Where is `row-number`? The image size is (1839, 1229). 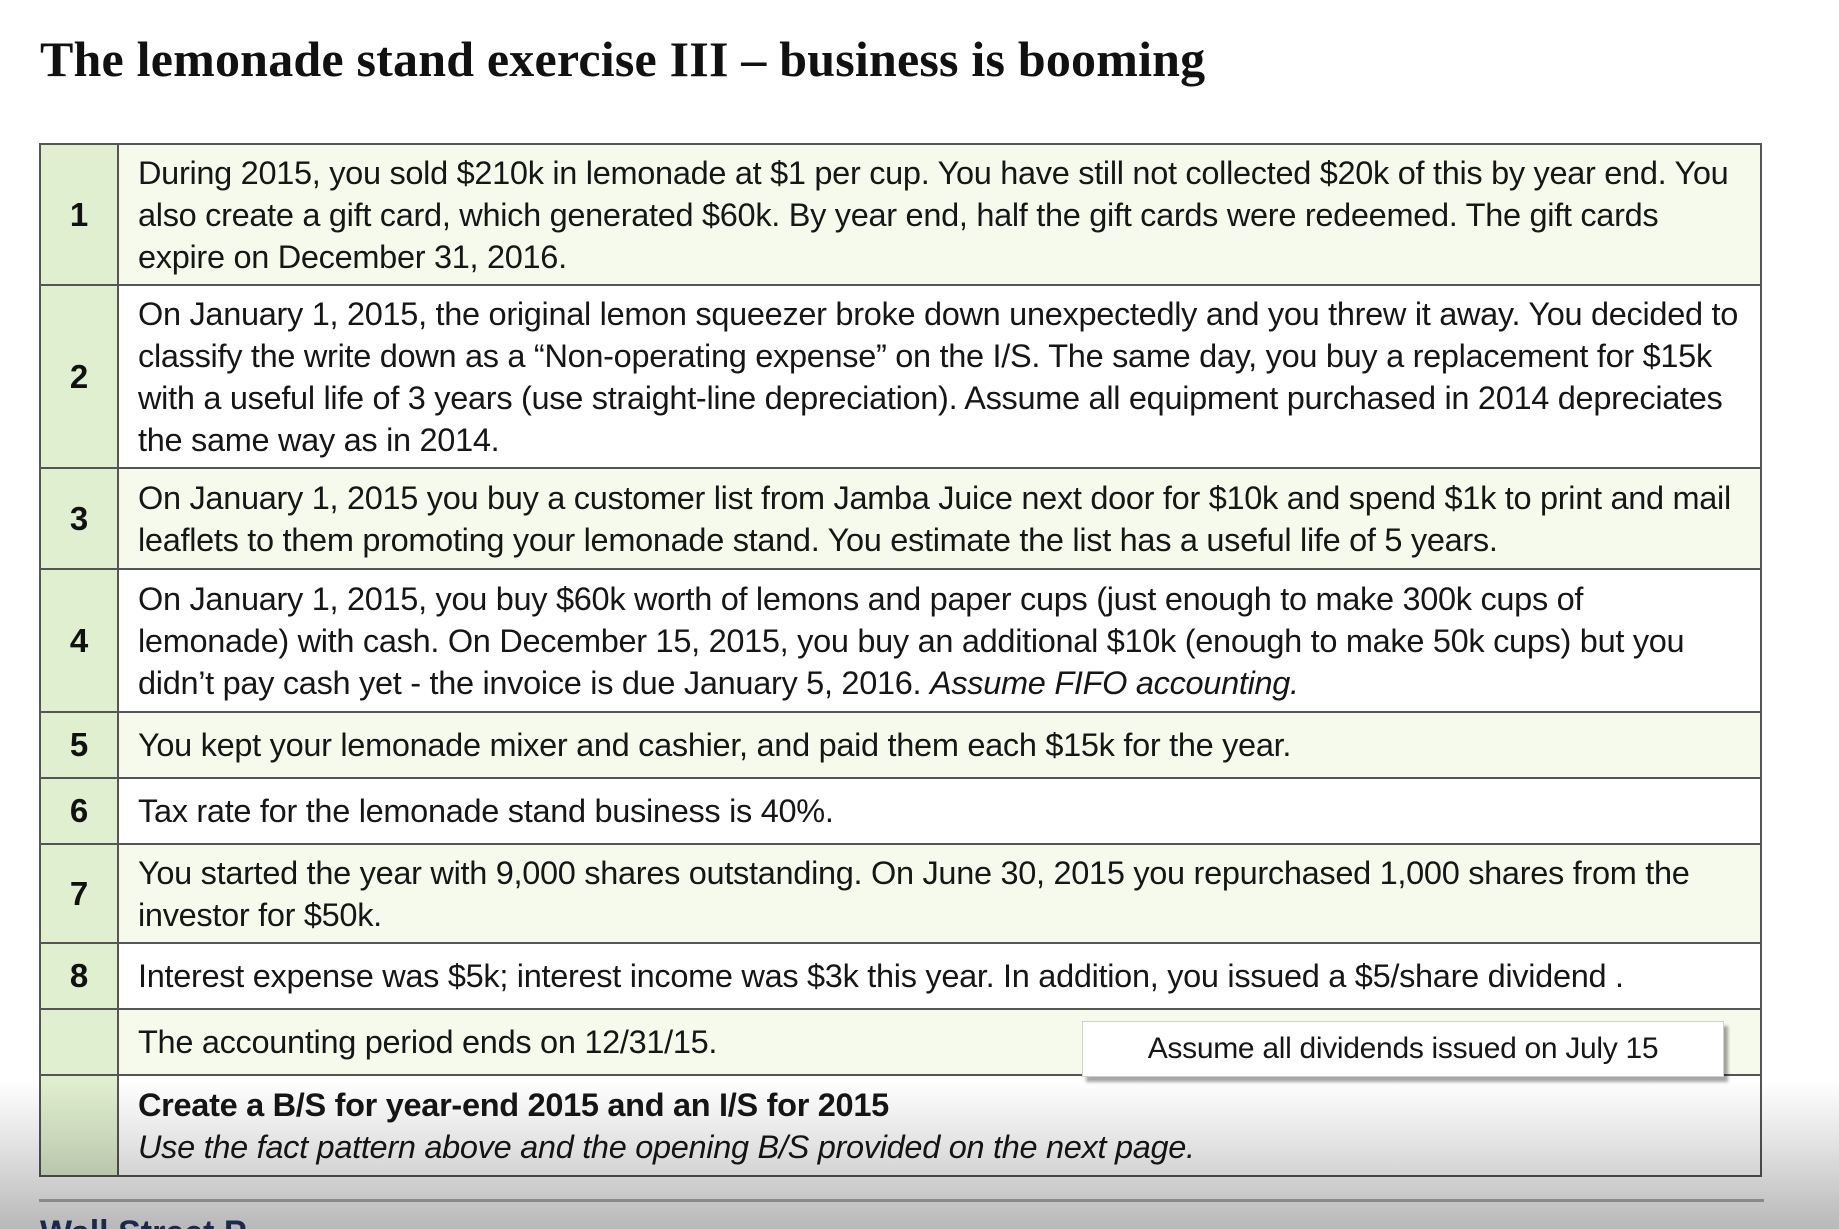
row-number is located at coordinates (79, 1042).